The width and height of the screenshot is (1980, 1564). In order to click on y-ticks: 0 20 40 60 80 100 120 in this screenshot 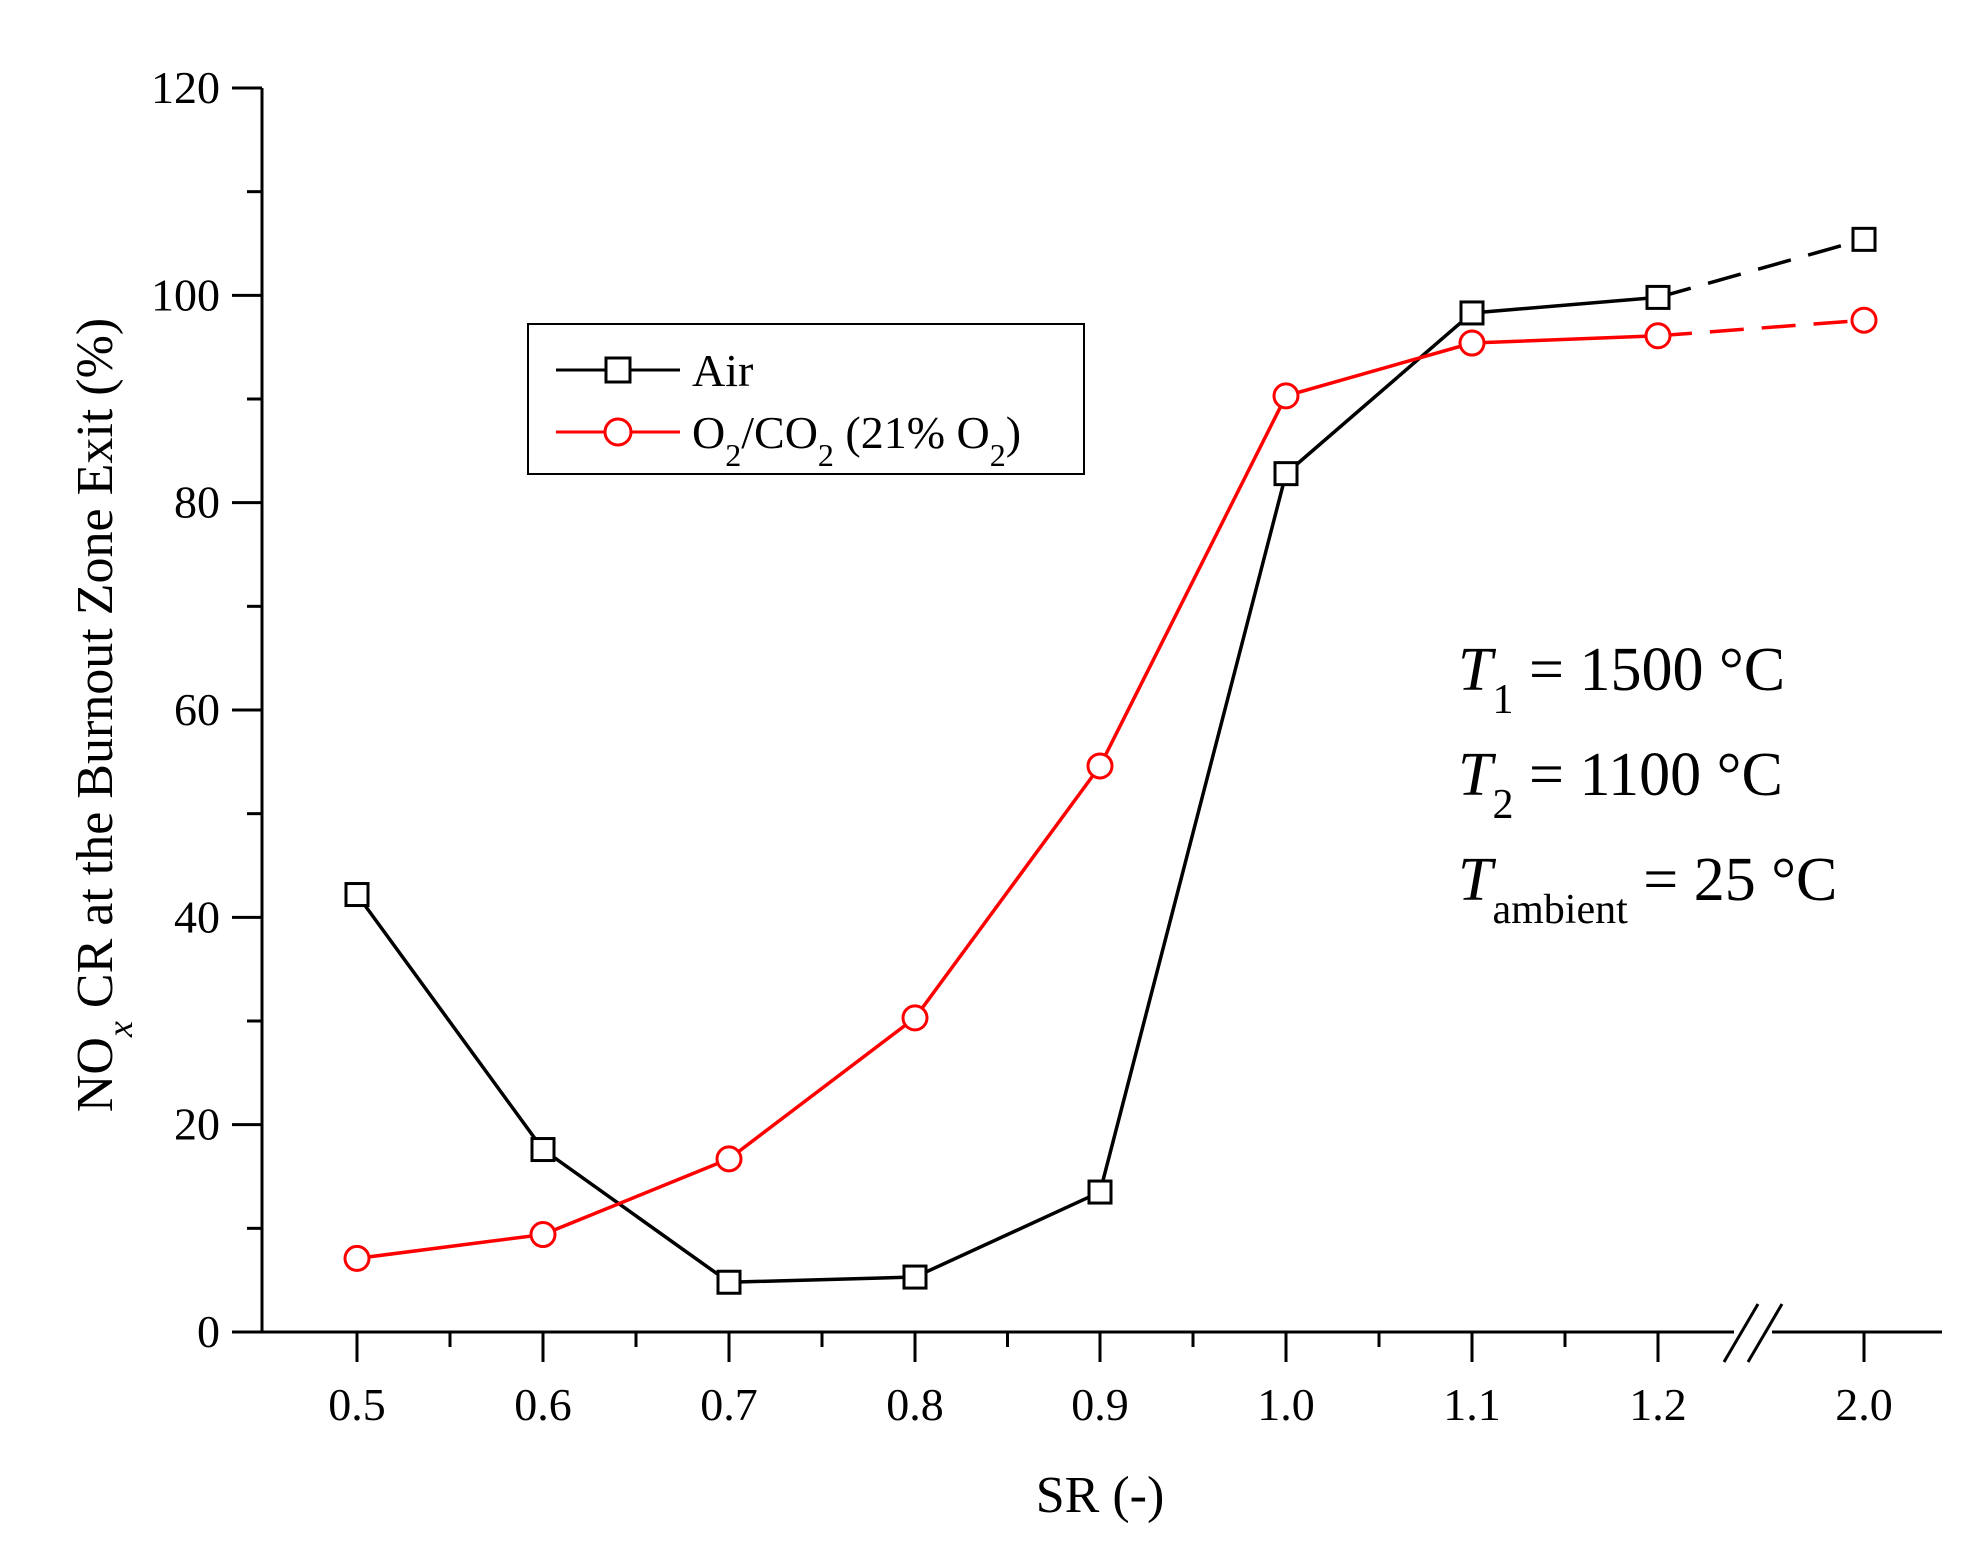, I will do `click(206, 709)`.